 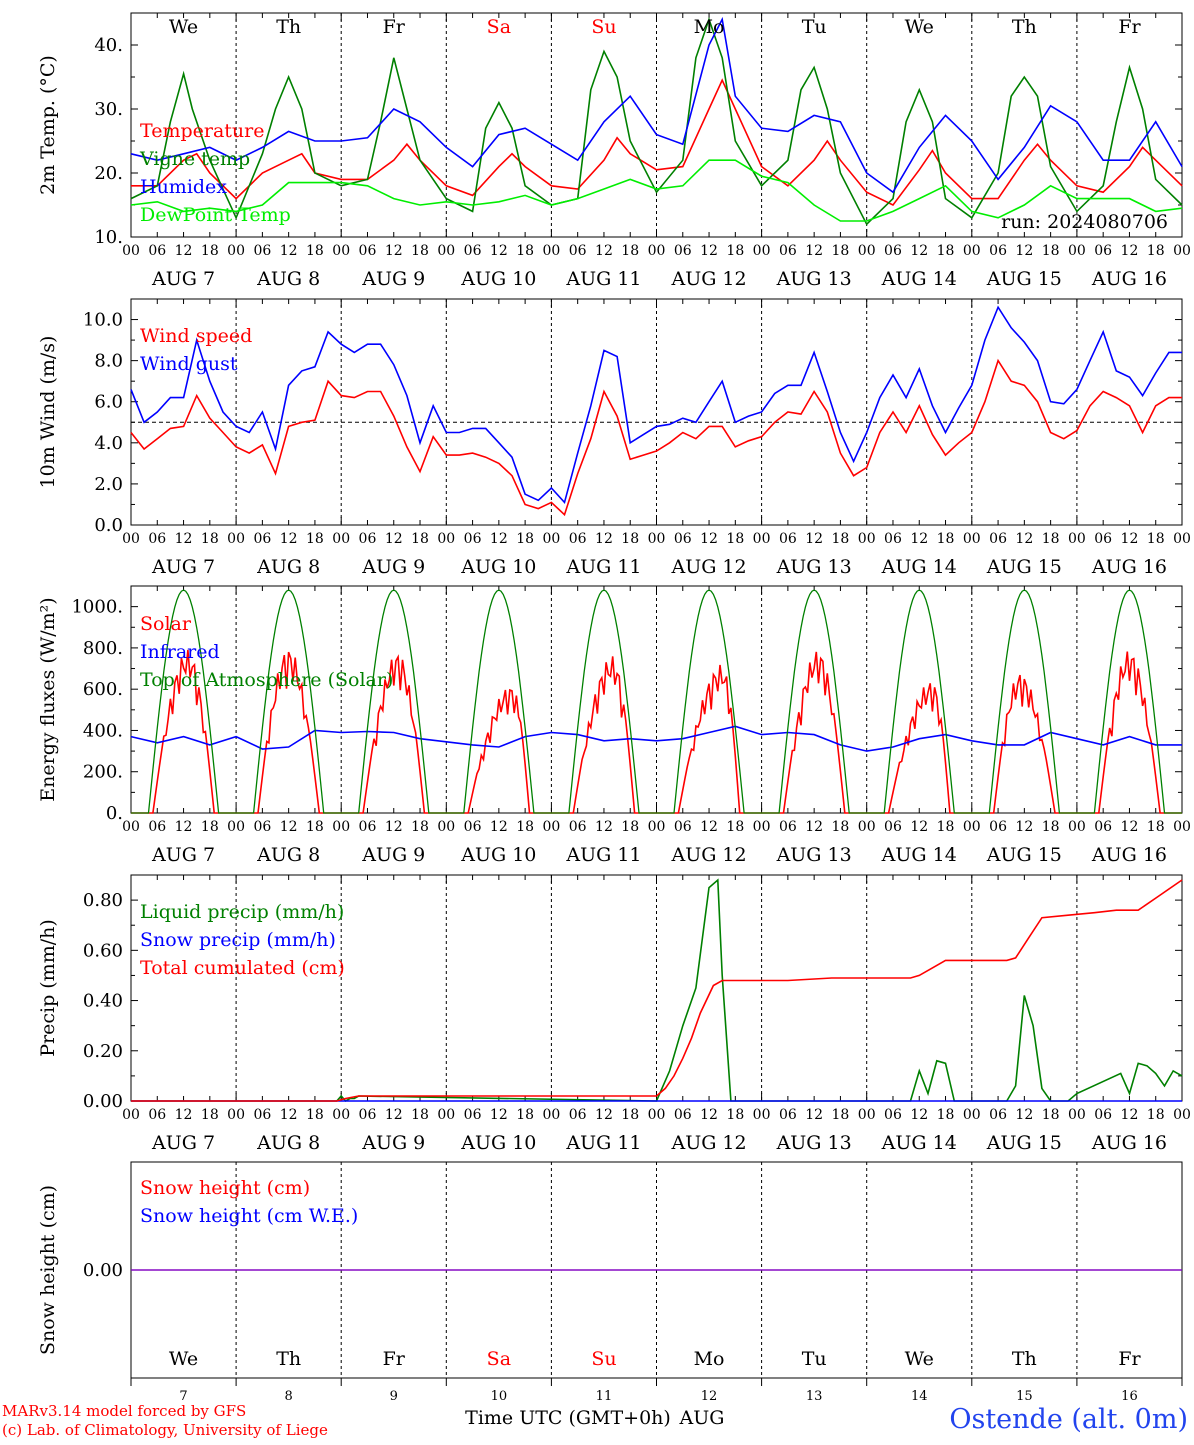 What do you see at coordinates (108, 525) in the screenshot?
I see `y-tick-label: 0.0` at bounding box center [108, 525].